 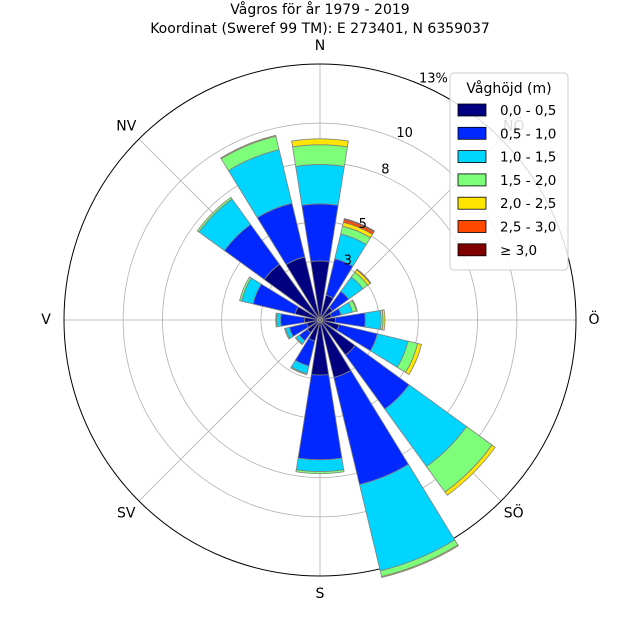 What do you see at coordinates (433, 78) in the screenshot?
I see `radial-tick-label: 13%` at bounding box center [433, 78].